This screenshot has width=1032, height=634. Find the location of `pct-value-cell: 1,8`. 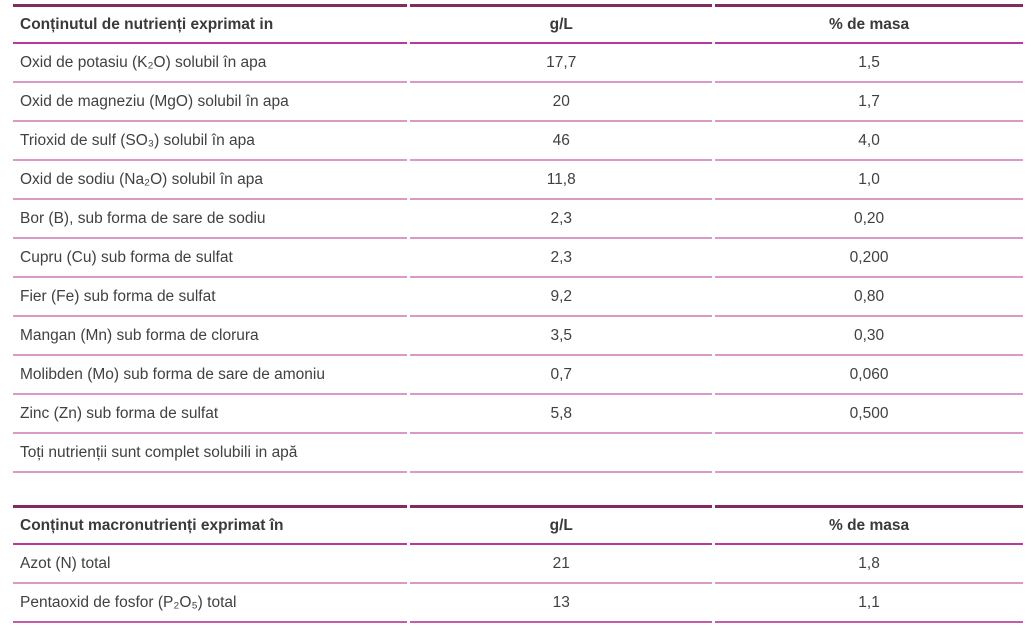

pct-value-cell: 1,8 is located at coordinates (869, 564).